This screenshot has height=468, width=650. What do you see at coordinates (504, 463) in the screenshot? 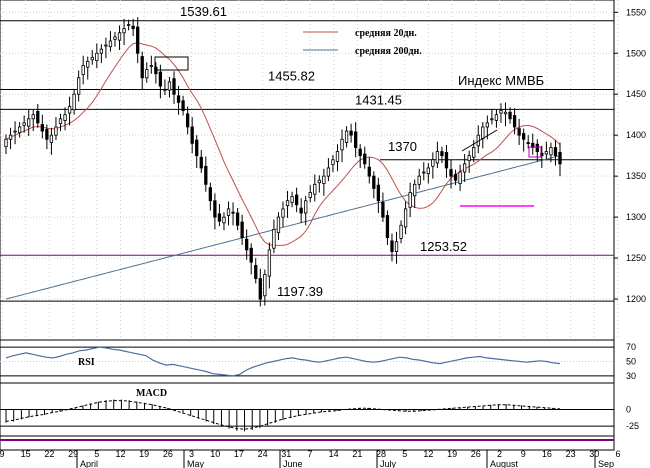
I see `x-month-label: August` at bounding box center [504, 463].